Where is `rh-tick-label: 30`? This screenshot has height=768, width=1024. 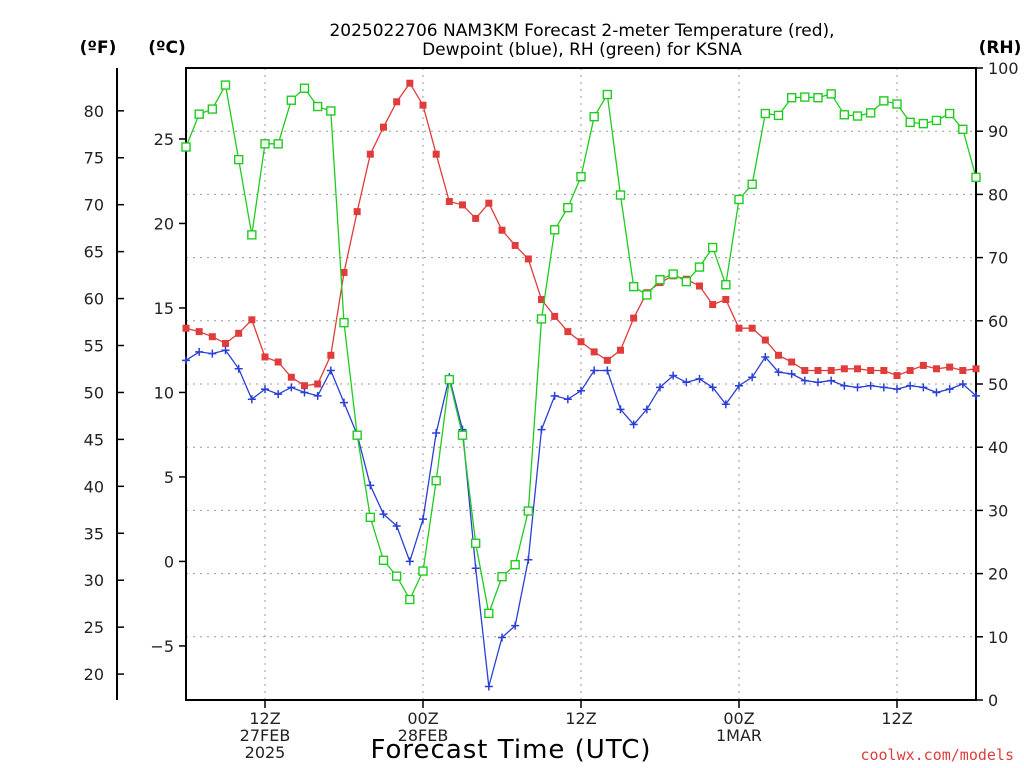
rh-tick-label: 30 is located at coordinates (998, 510).